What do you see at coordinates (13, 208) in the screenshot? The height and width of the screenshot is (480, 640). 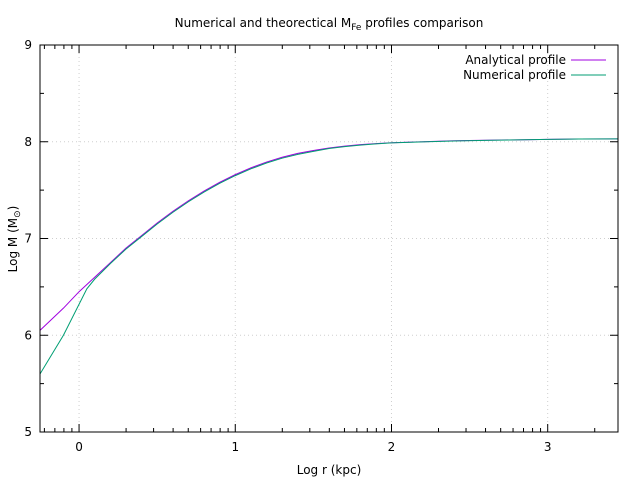 I see `y-axis-label-end: )` at bounding box center [13, 208].